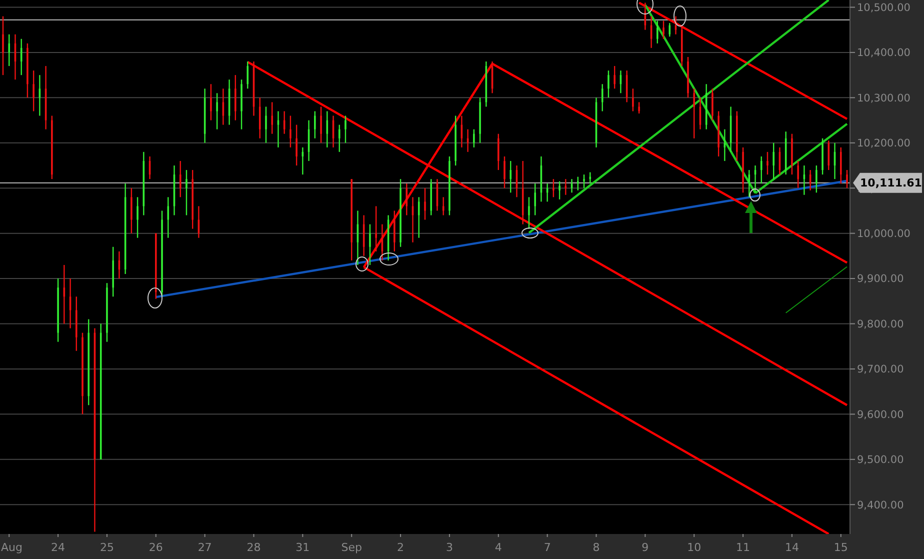 This screenshot has width=924, height=559. Describe the element at coordinates (883, 234) in the screenshot. I see `y-tick-label: 10,000.00` at that location.